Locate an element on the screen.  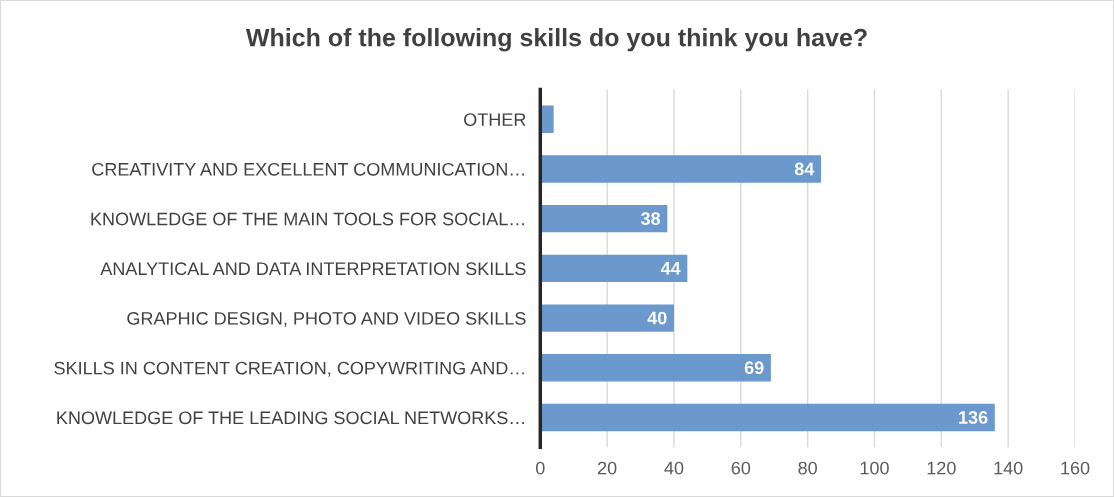
x-tick-label: 60 is located at coordinates (741, 468).